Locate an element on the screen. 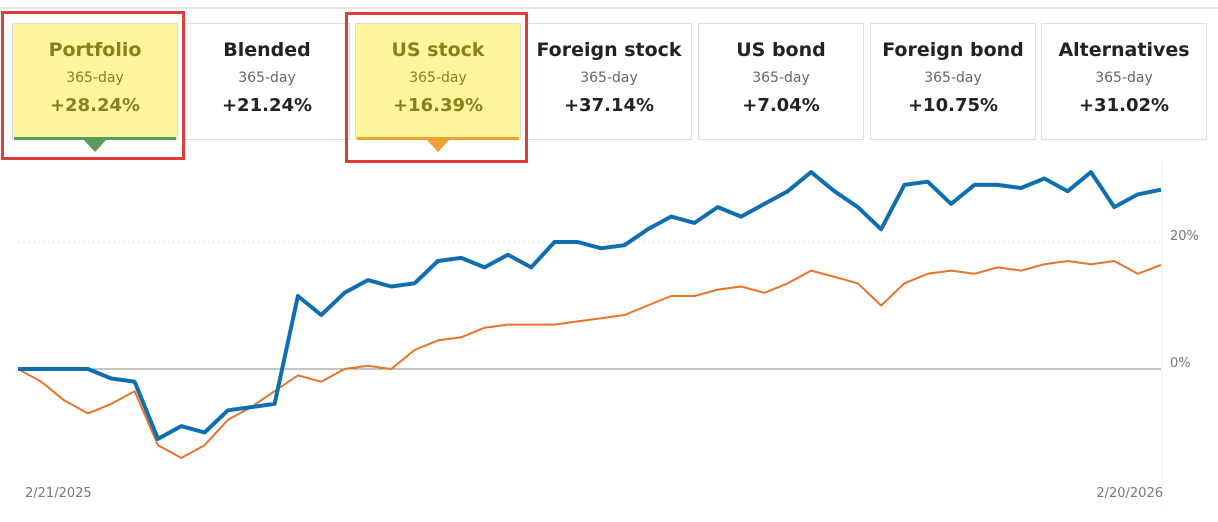 The height and width of the screenshot is (522, 1218). tab: US stock 365-day +16.39% is located at coordinates (438, 81).